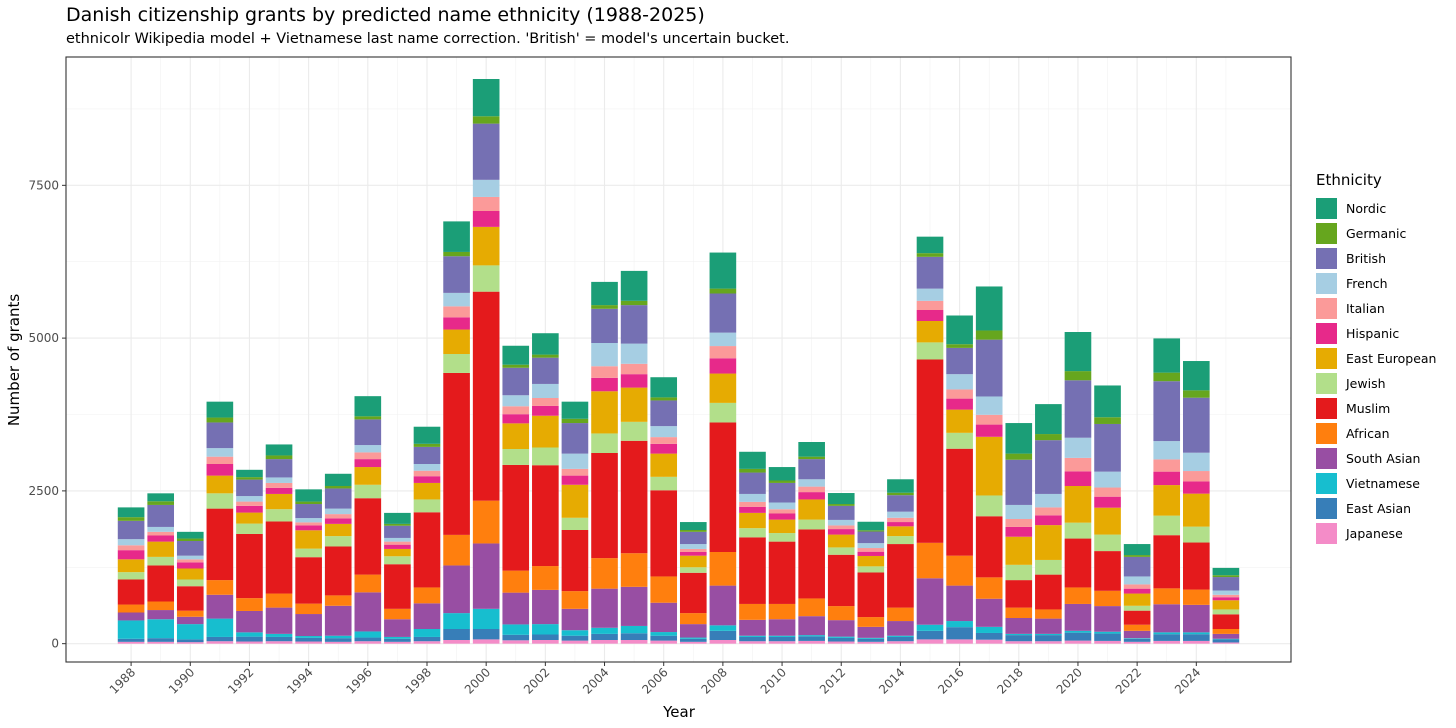  Describe the element at coordinates (1376, 433) in the screenshot. I see `legend-item: African` at that location.